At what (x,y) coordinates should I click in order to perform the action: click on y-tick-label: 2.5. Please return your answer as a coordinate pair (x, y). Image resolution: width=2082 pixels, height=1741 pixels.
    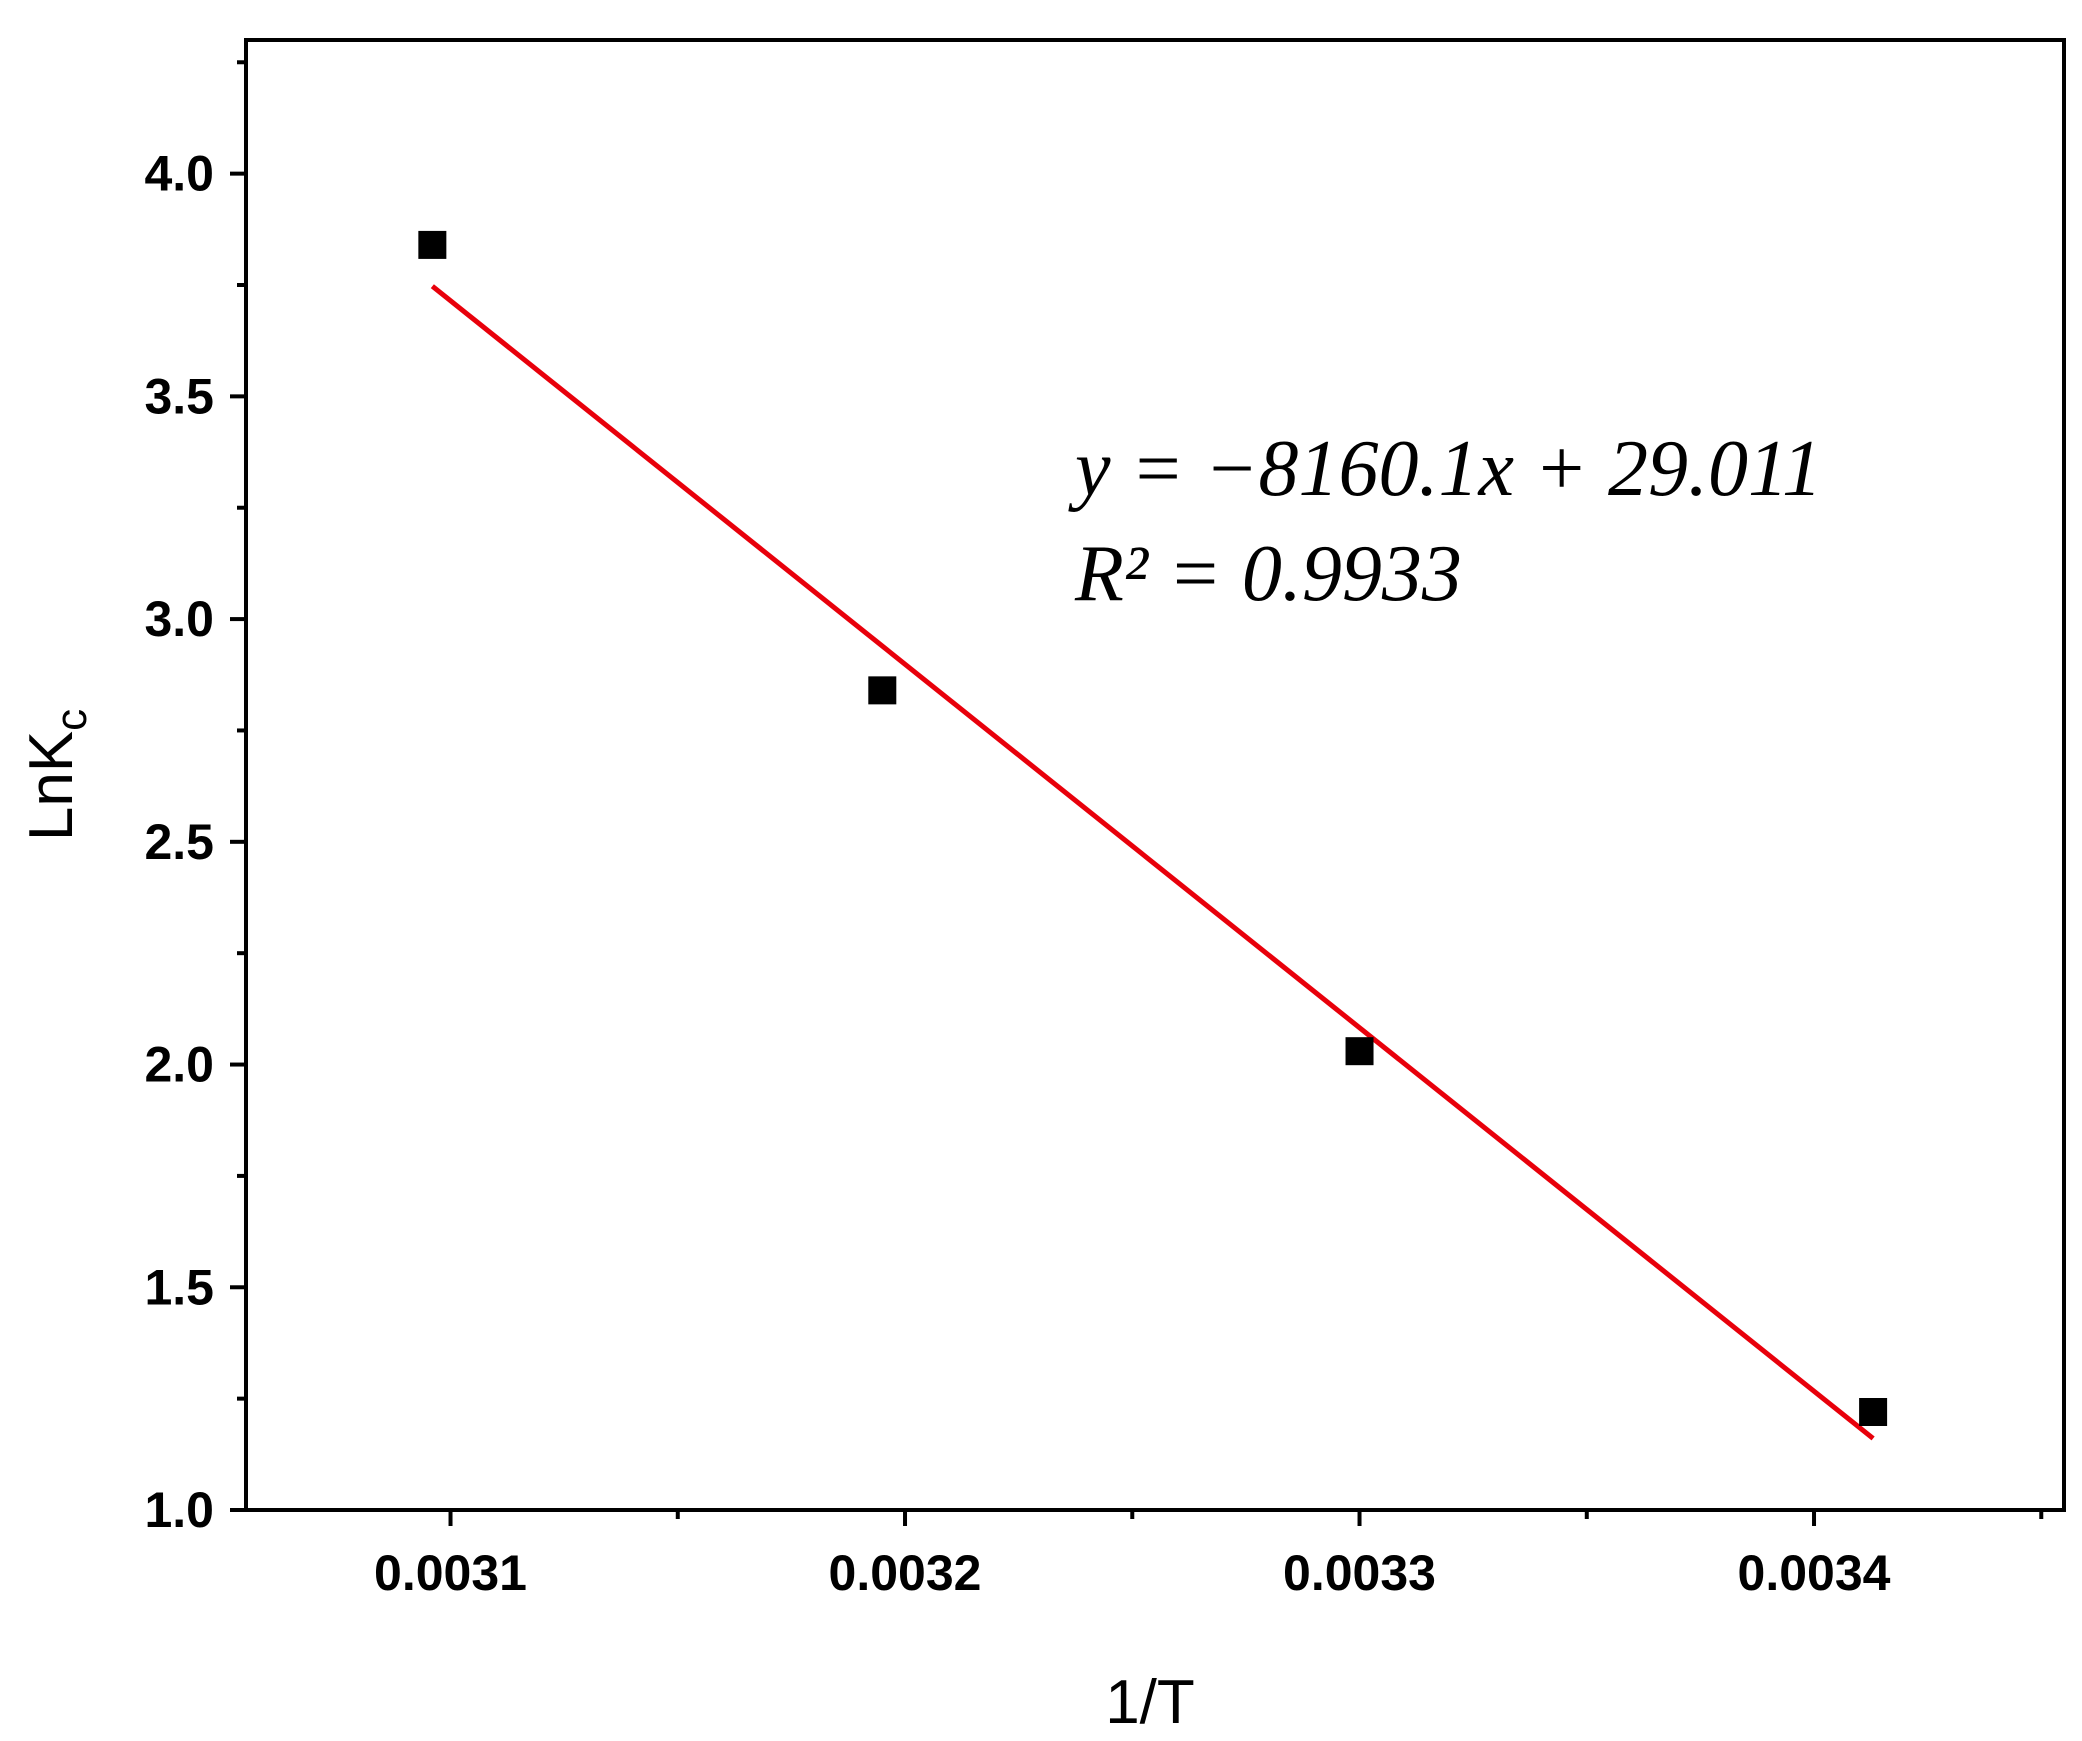
    Looking at the image, I should click on (179, 842).